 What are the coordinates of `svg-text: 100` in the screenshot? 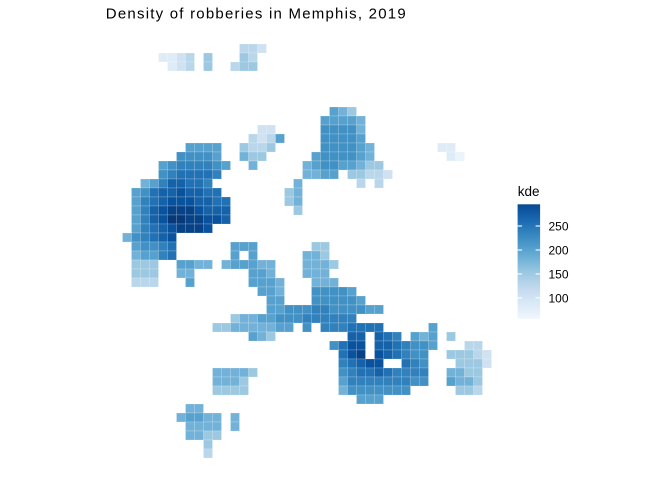 It's located at (559, 298).